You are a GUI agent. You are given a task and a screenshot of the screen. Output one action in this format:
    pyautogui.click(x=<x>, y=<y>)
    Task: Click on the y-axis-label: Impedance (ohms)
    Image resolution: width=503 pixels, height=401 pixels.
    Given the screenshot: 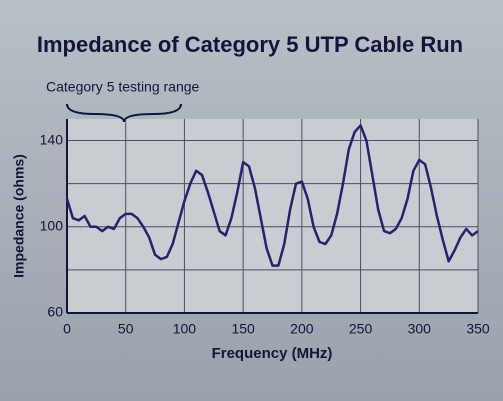 What is the action you would take?
    pyautogui.click(x=19, y=216)
    